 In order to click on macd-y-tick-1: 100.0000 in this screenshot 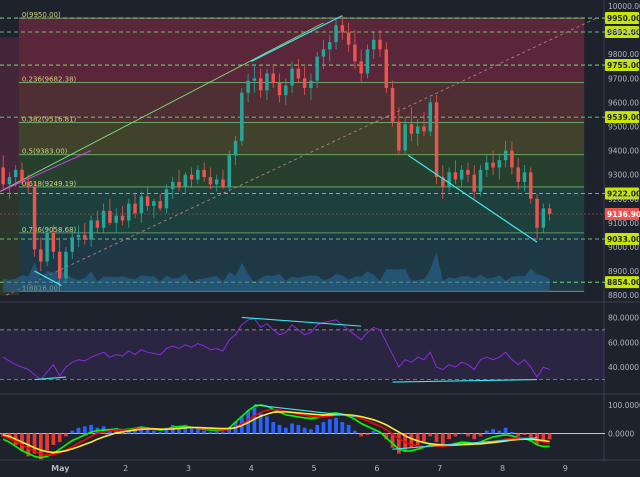, I will do `click(624, 405)`.